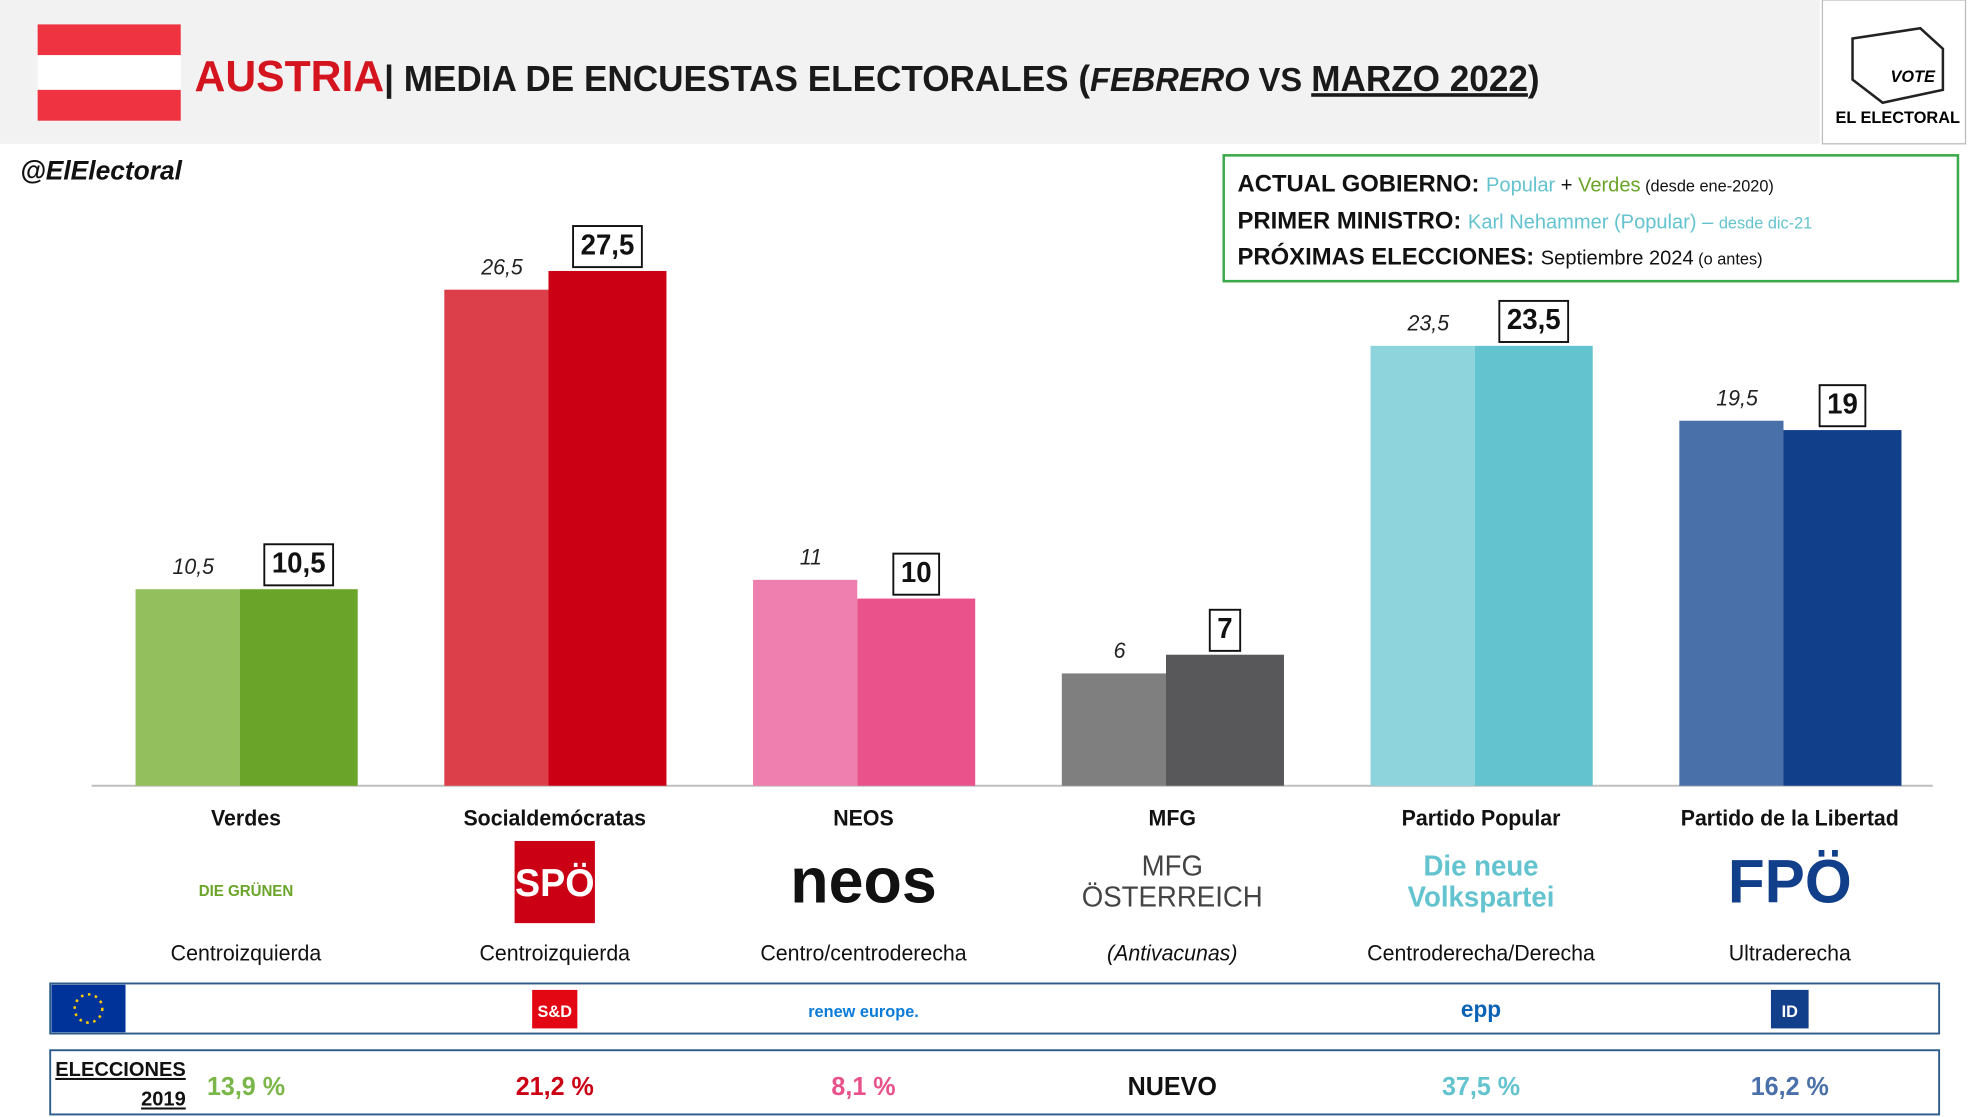 The width and height of the screenshot is (1968, 1117). I want to click on header-band, so click(910, 72).